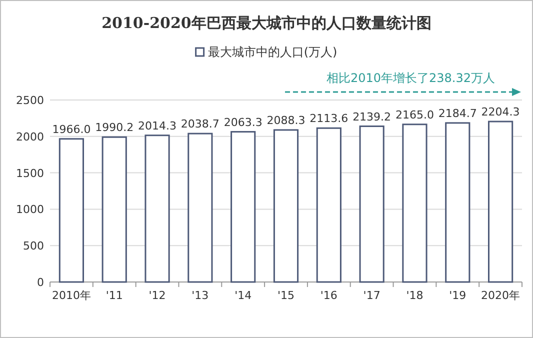  What do you see at coordinates (71, 129) in the screenshot?
I see `text: 1966.0` at bounding box center [71, 129].